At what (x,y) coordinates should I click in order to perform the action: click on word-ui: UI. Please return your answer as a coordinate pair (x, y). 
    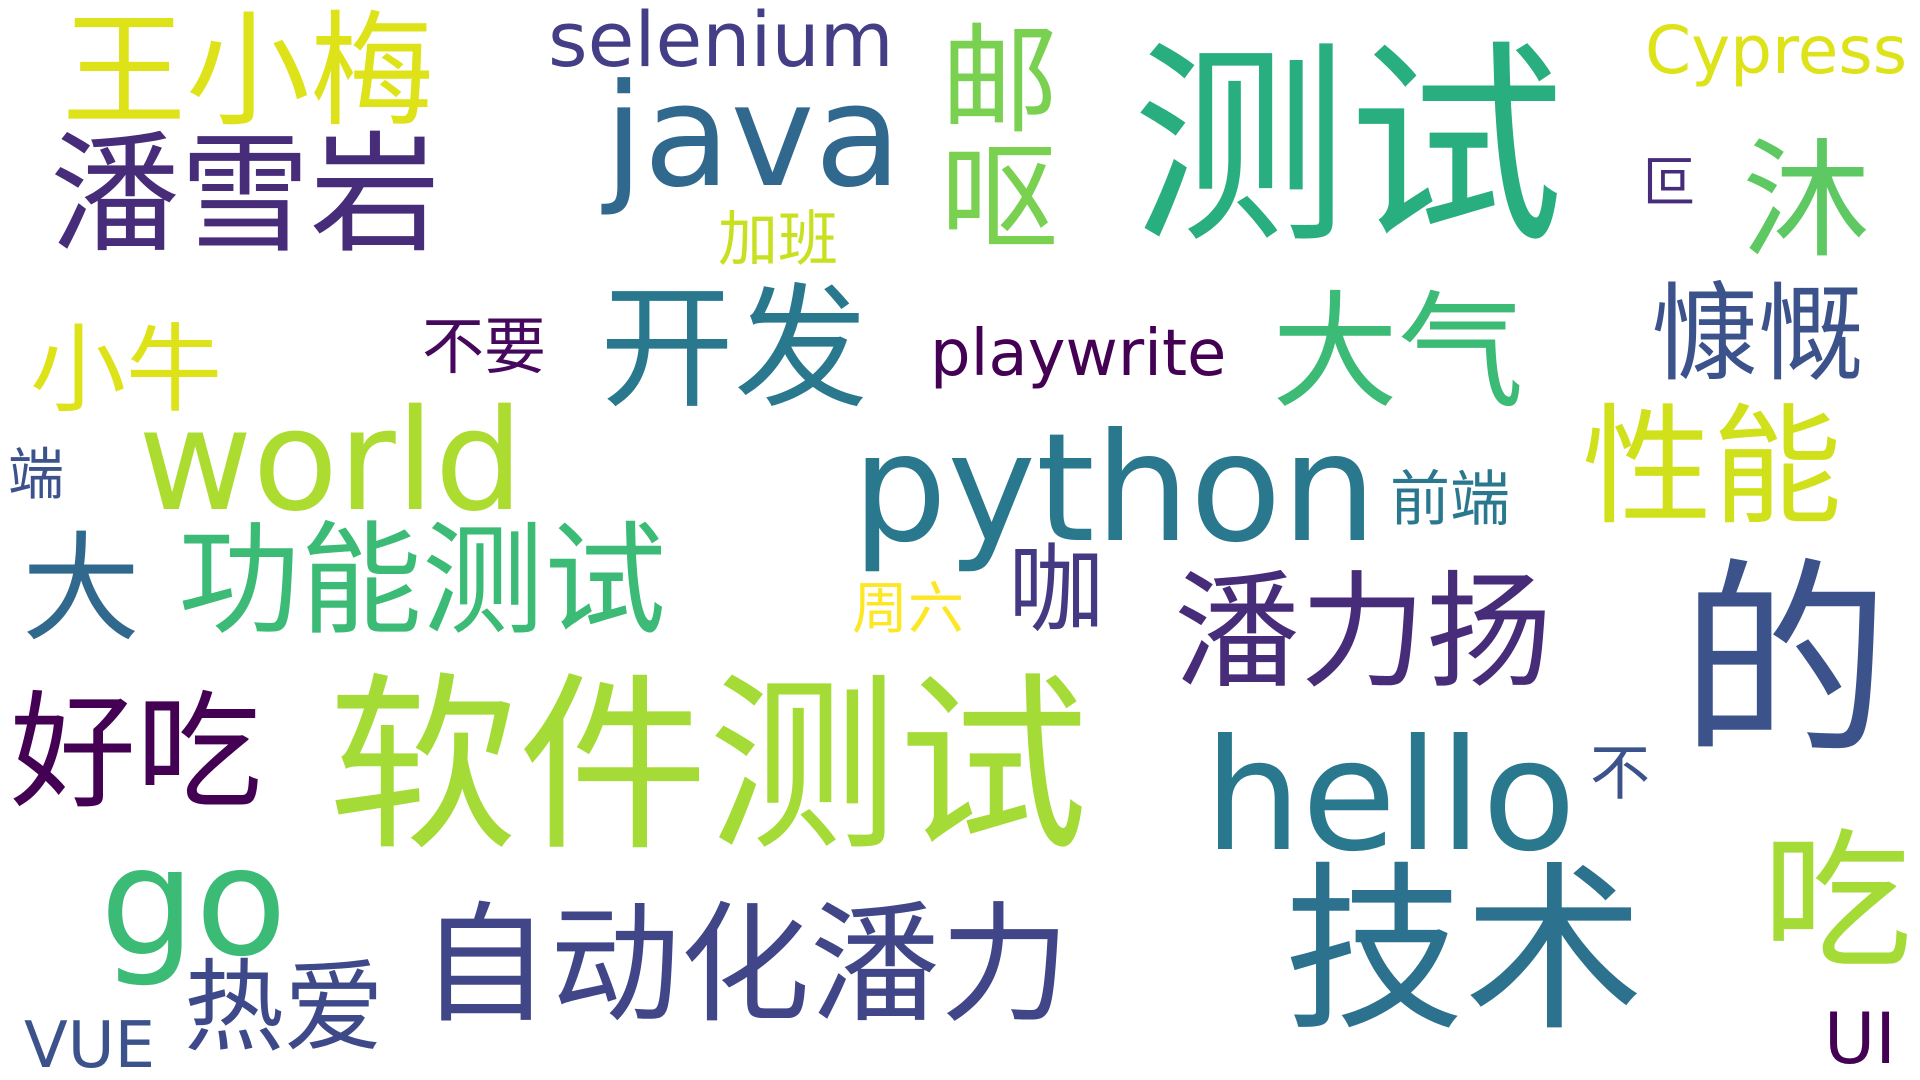
    Looking at the image, I should click on (1860, 1039).